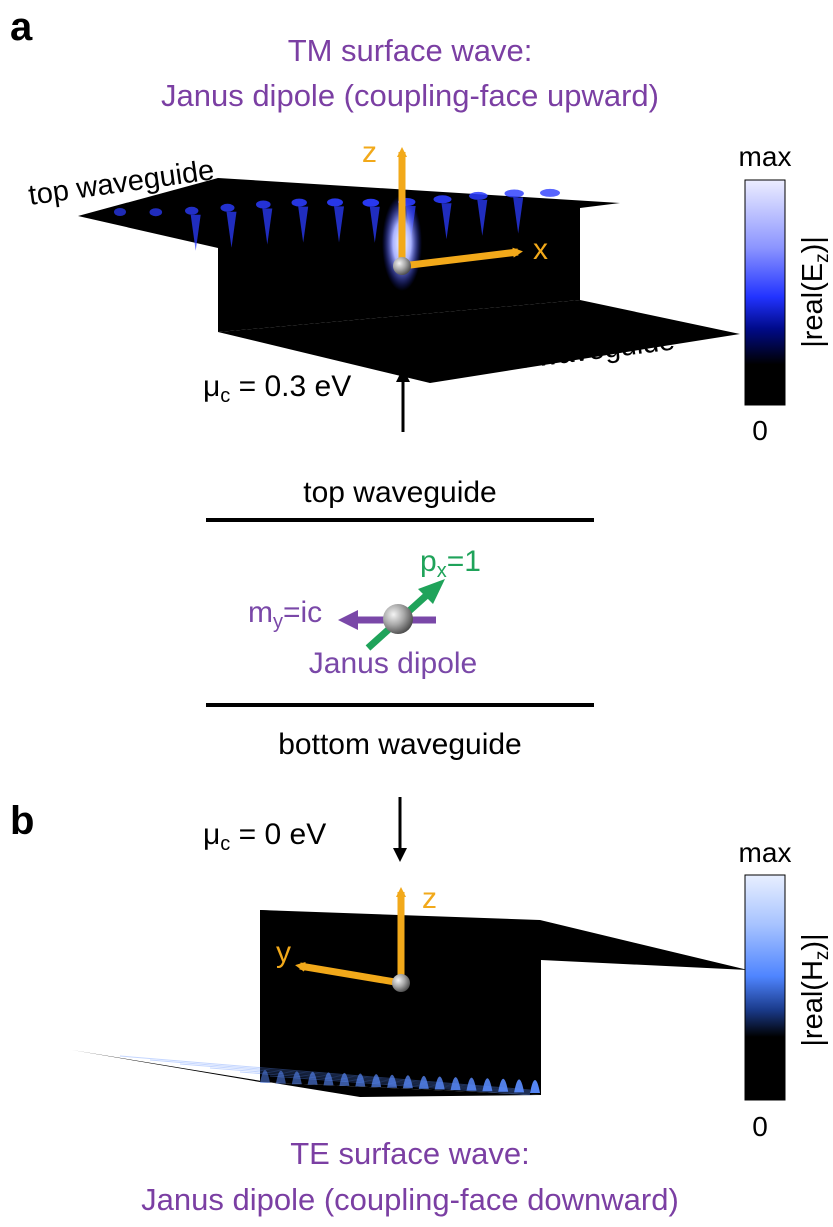  Describe the element at coordinates (348, 974) in the screenshot. I see `panel-b-y-axis` at that location.